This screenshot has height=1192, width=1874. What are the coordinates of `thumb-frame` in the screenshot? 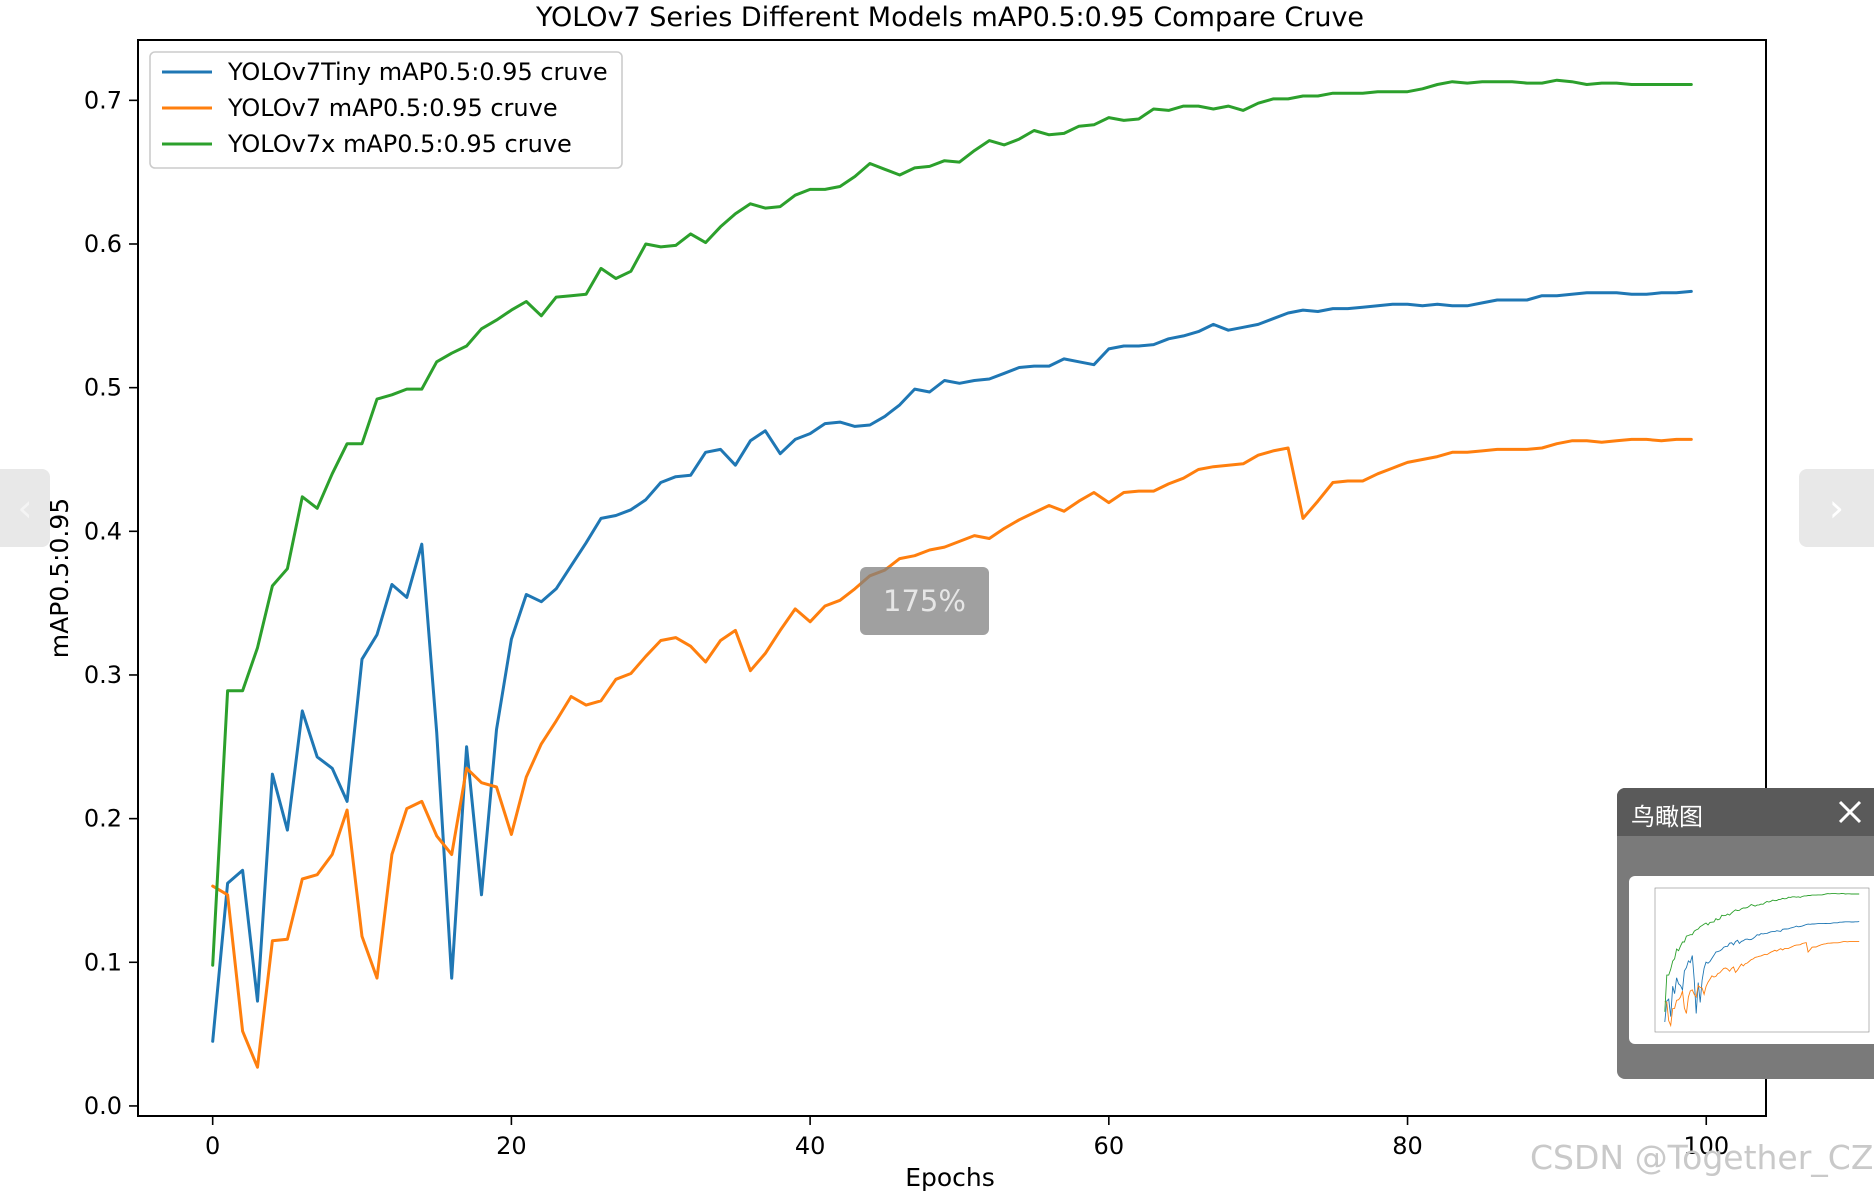 It's located at (1762, 960).